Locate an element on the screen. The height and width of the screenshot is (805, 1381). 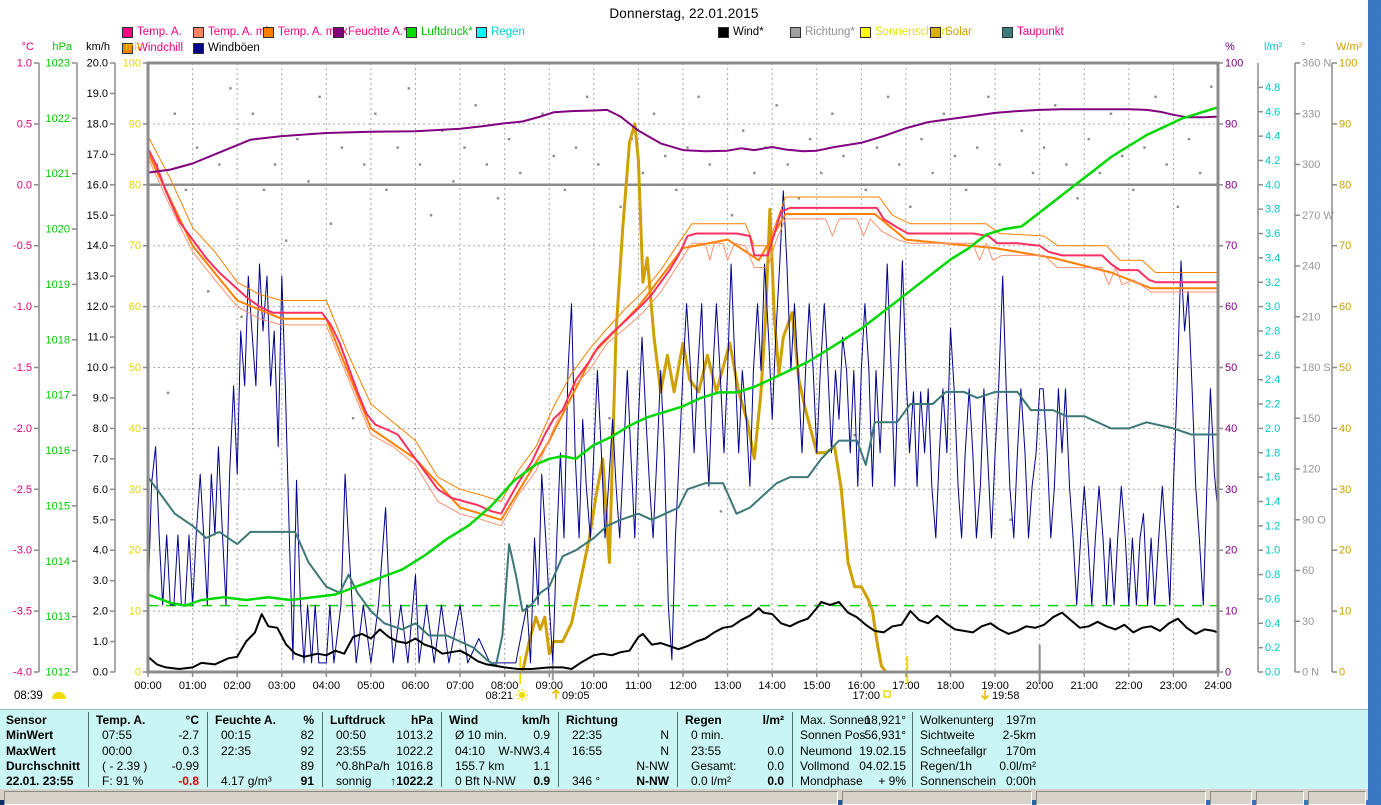
axis-label: 360 N is located at coordinates (1316, 64).